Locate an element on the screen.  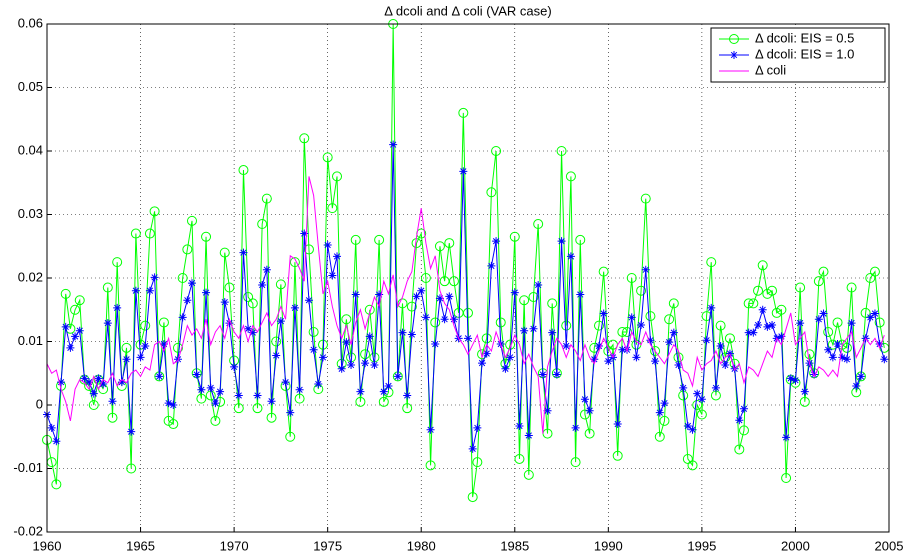
x-tick-label: 1985 is located at coordinates (514, 545).